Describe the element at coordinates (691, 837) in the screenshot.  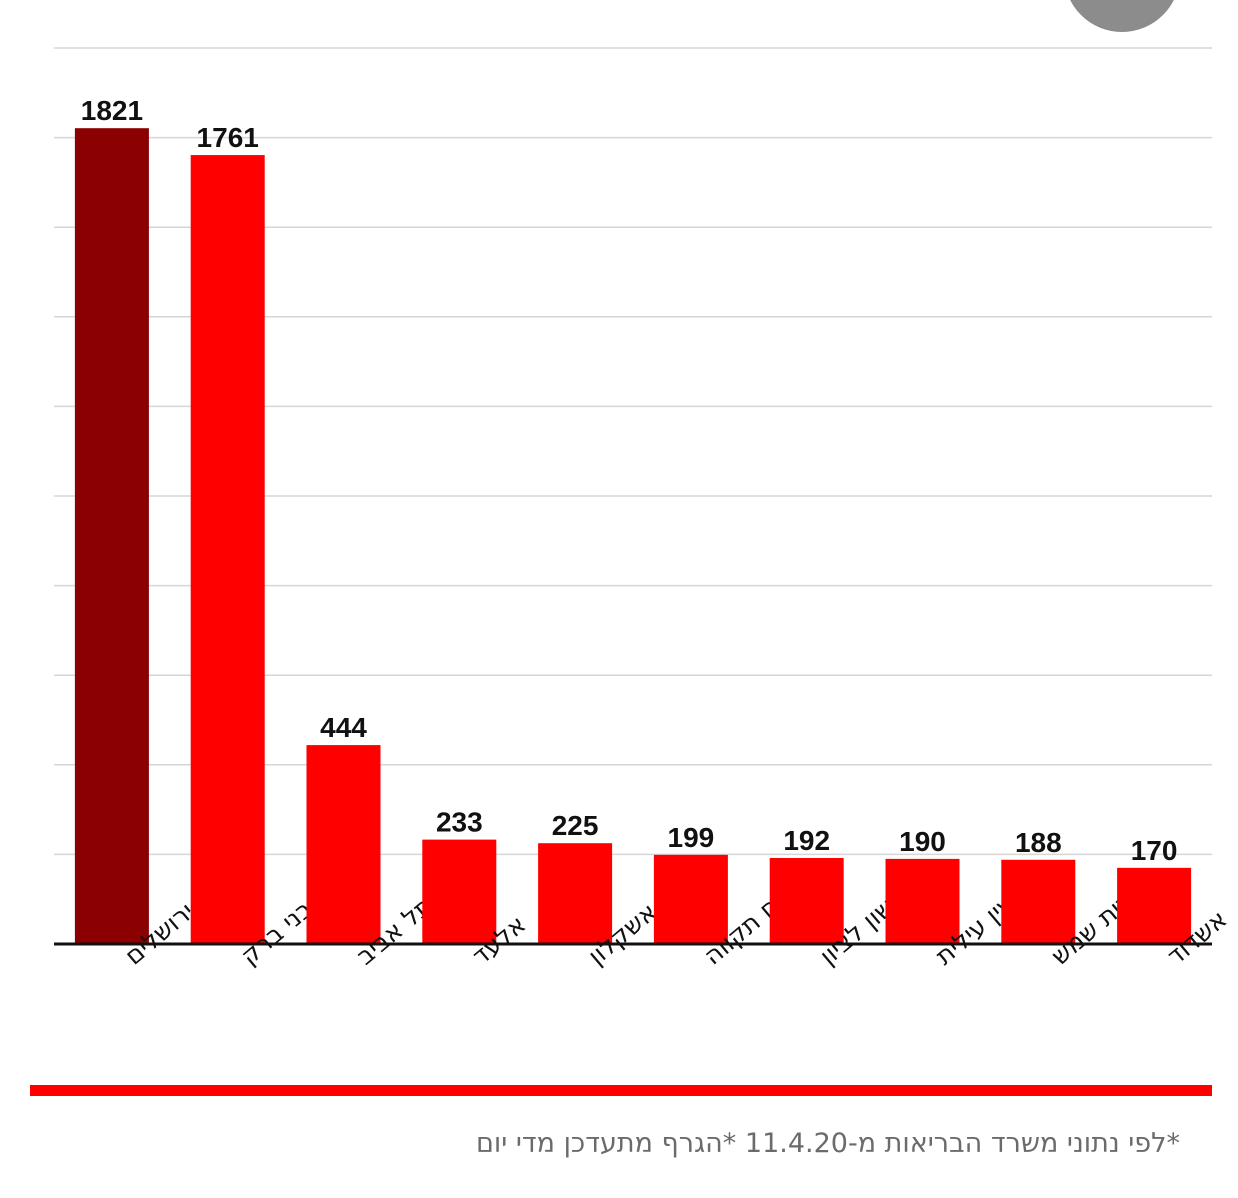
I see `data-label: 199` at that location.